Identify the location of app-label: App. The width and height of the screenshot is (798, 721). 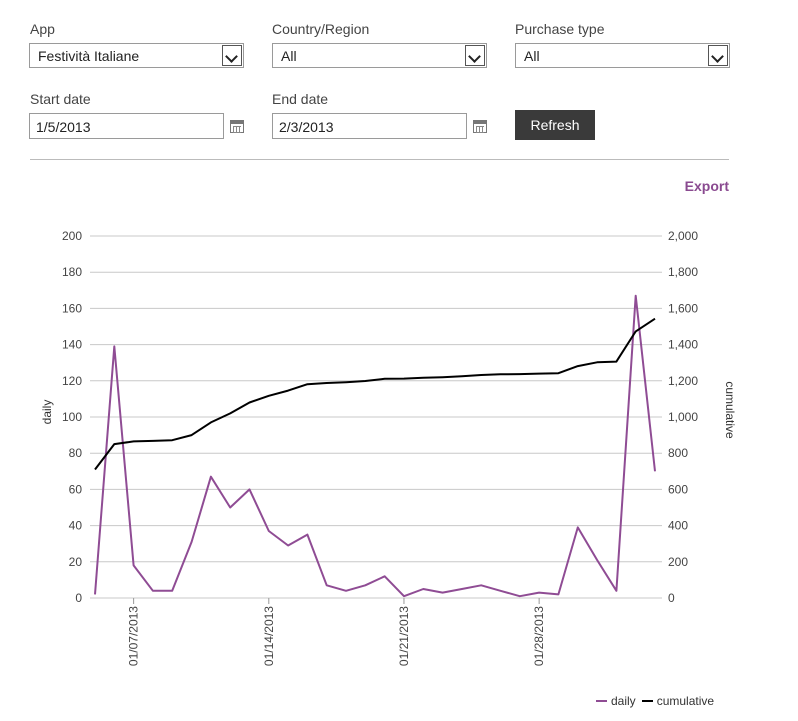
(42, 29).